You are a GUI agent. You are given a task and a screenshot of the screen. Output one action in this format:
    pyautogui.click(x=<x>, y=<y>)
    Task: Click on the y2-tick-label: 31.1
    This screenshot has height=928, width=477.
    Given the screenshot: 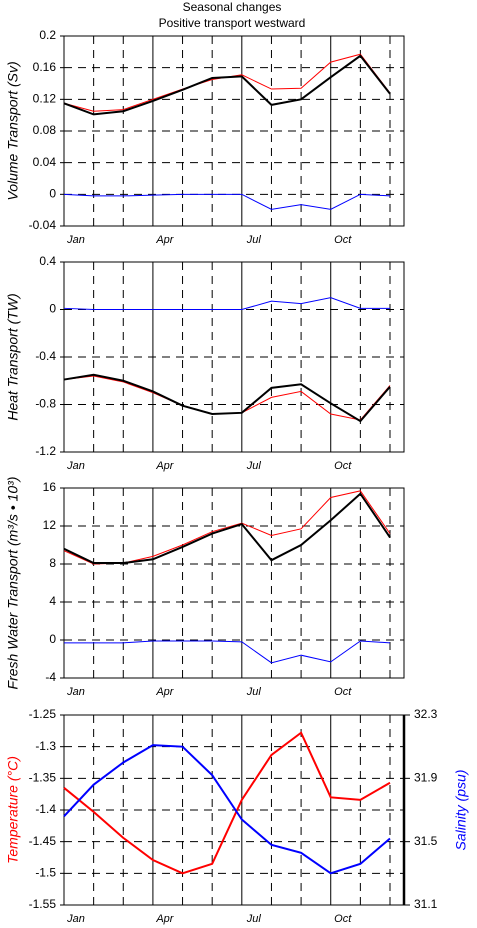 What is the action you would take?
    pyautogui.click(x=426, y=904)
    